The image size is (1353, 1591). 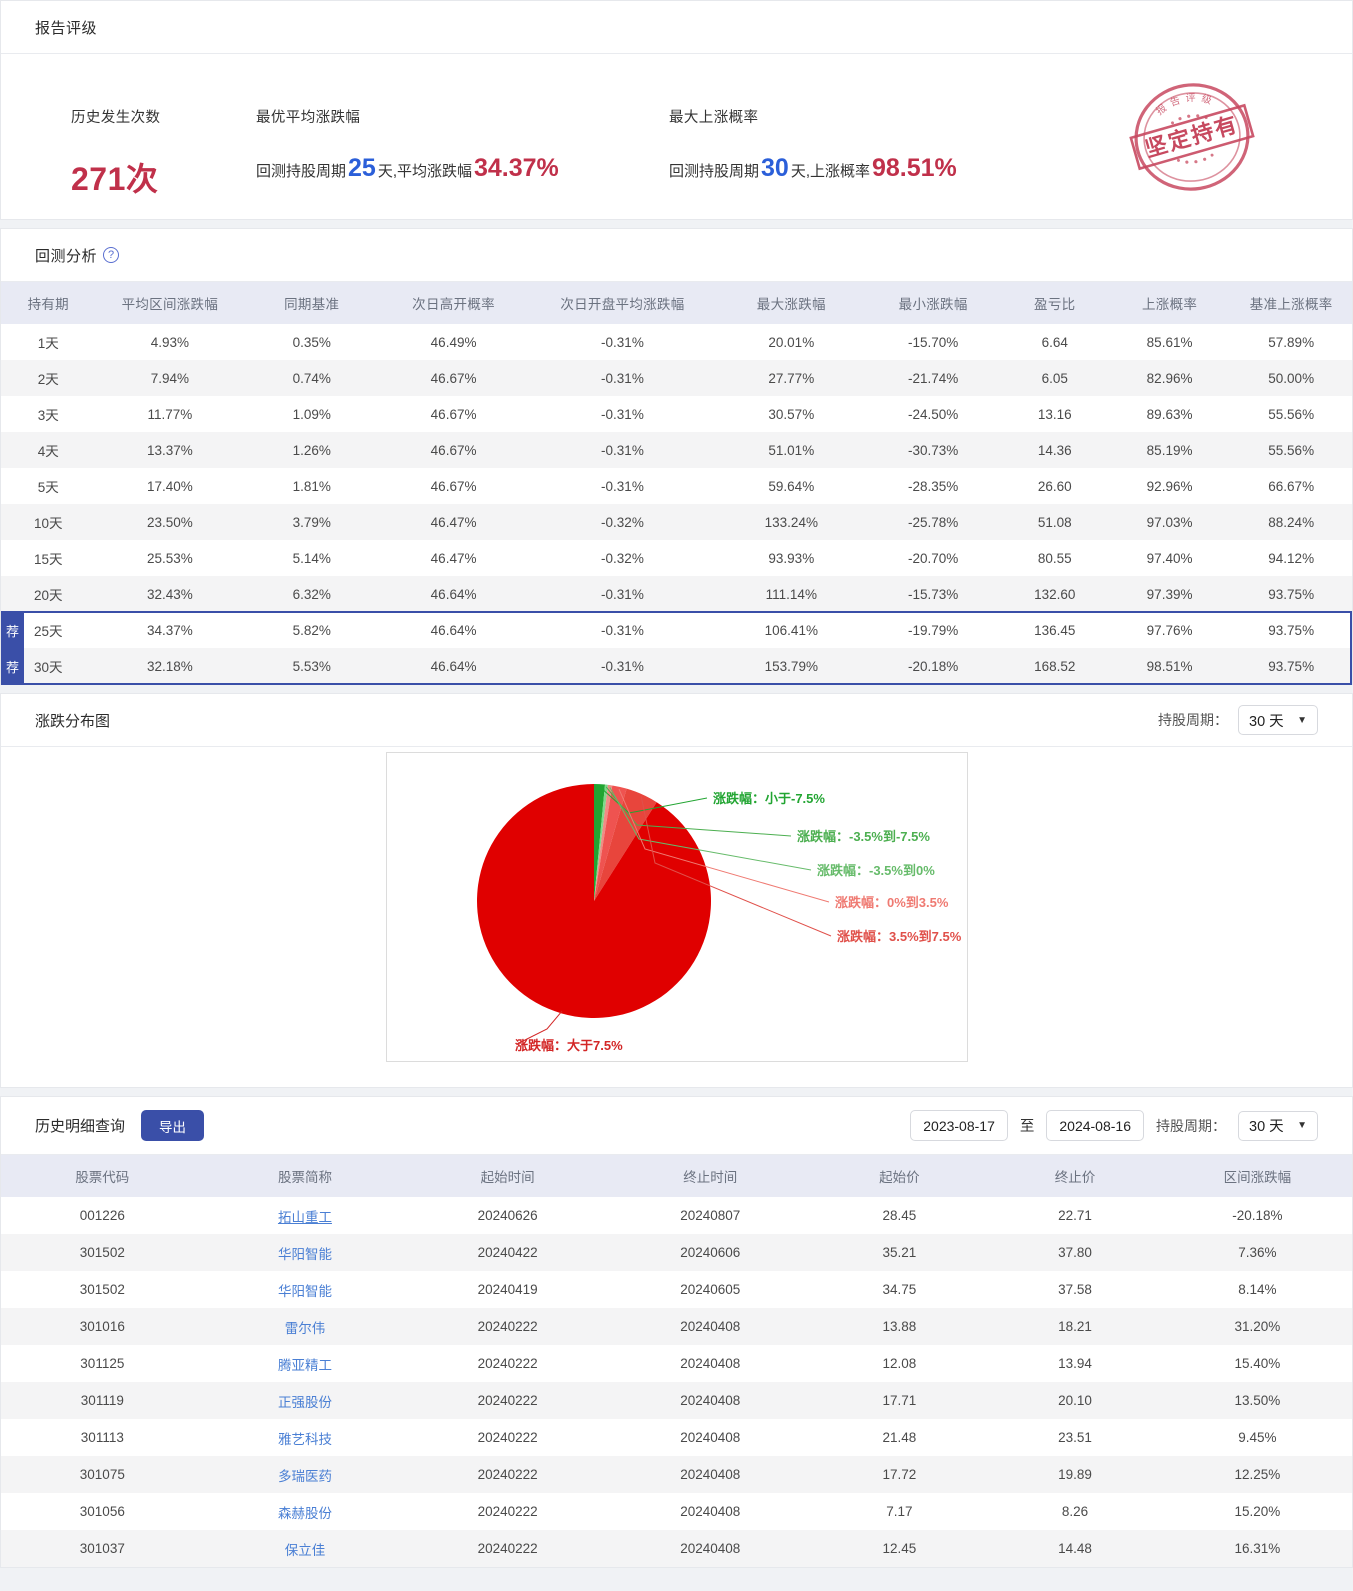 I want to click on date-from-input: 2023-08-17, so click(x=959, y=1125).